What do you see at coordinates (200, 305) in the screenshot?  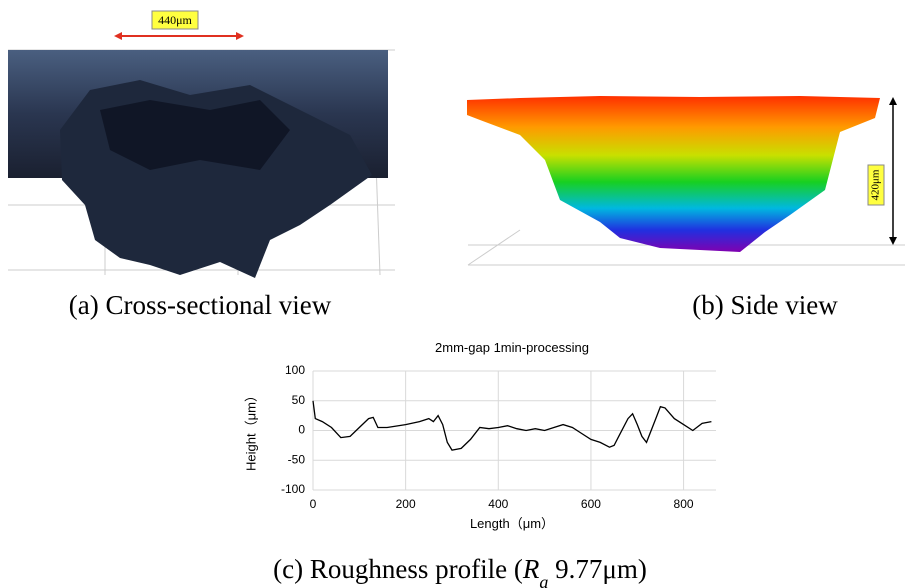 I see `caption: (a) Cross-sectional view` at bounding box center [200, 305].